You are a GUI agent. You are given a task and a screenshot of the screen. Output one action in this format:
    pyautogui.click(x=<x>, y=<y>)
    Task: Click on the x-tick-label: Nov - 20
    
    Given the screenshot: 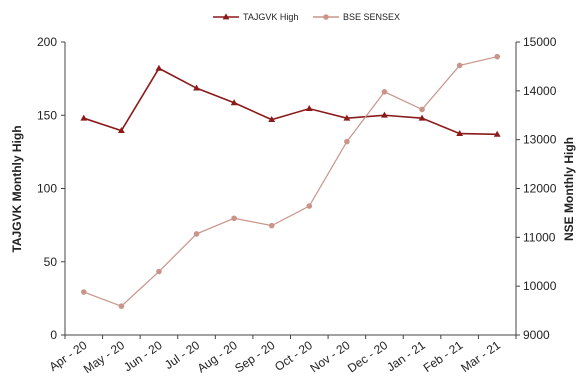 What is the action you would take?
    pyautogui.click(x=329, y=357)
    